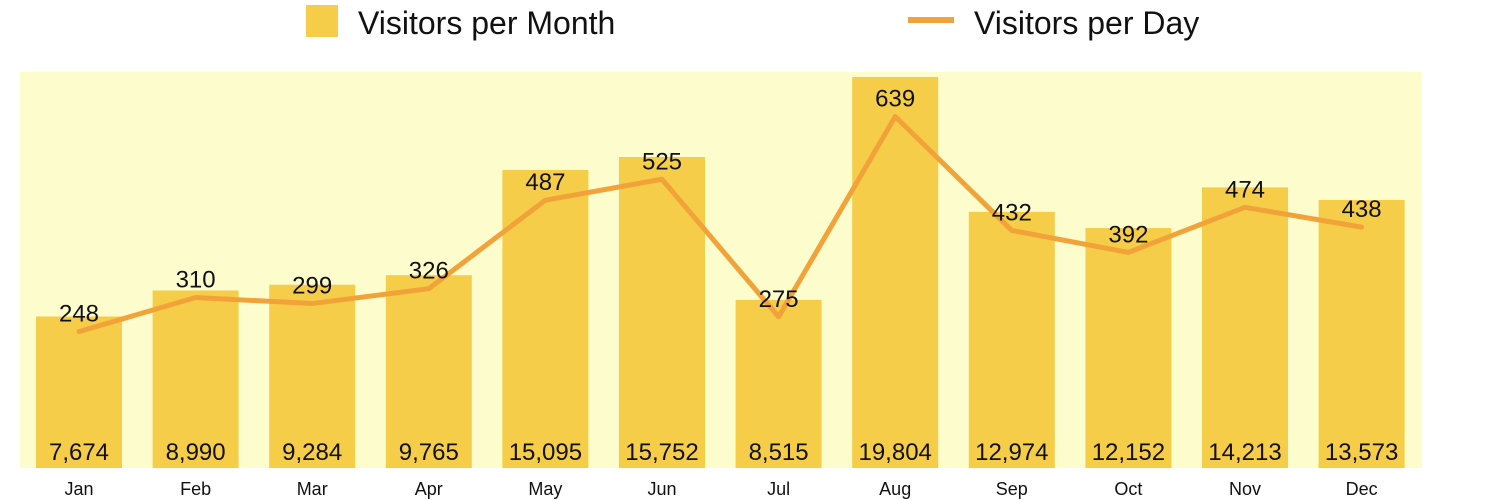 This screenshot has width=1500, height=500. I want to click on line-value-label: 310, so click(196, 280).